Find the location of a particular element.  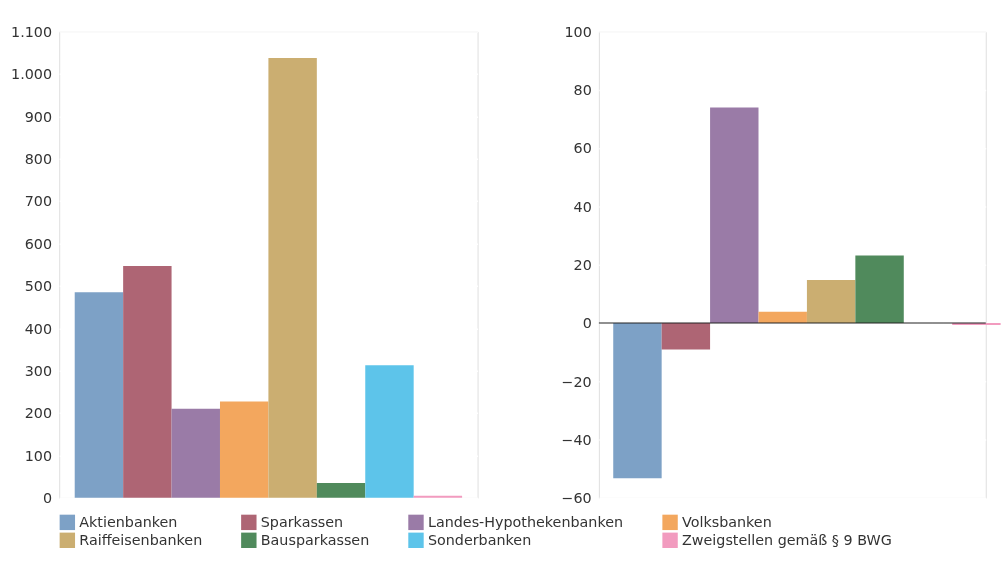

y-tick-label: 600 is located at coordinates (38, 243).